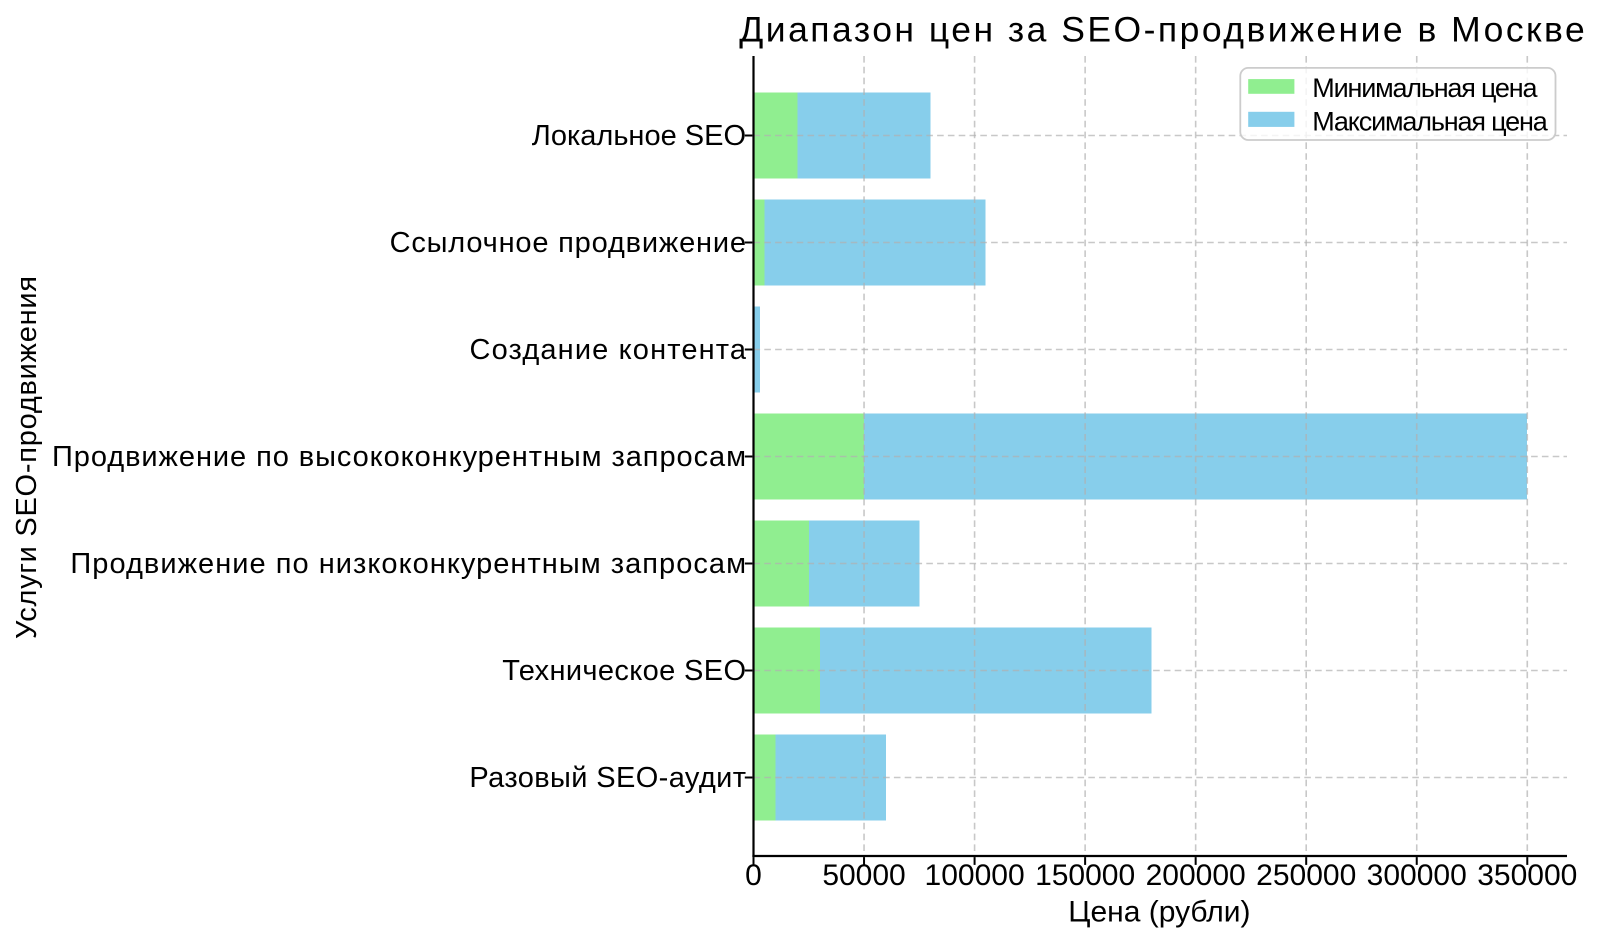 The image size is (1600, 943). Describe the element at coordinates (1162, 30) in the screenshot. I see `svg-text:Диапазон цен за SEO-продвижени: Диапазон цен за SEO-продвижение в Москве` at that location.